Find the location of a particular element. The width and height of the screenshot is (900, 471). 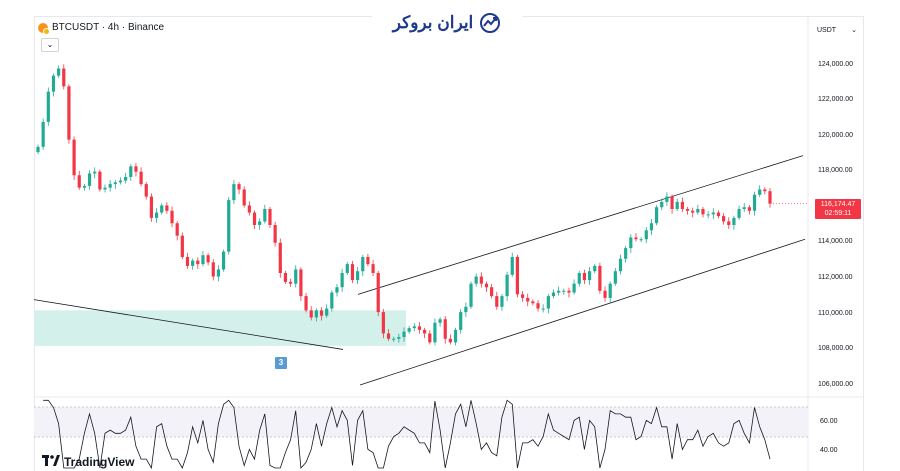

chevron-down-icon: ⌄ is located at coordinates (50, 44).